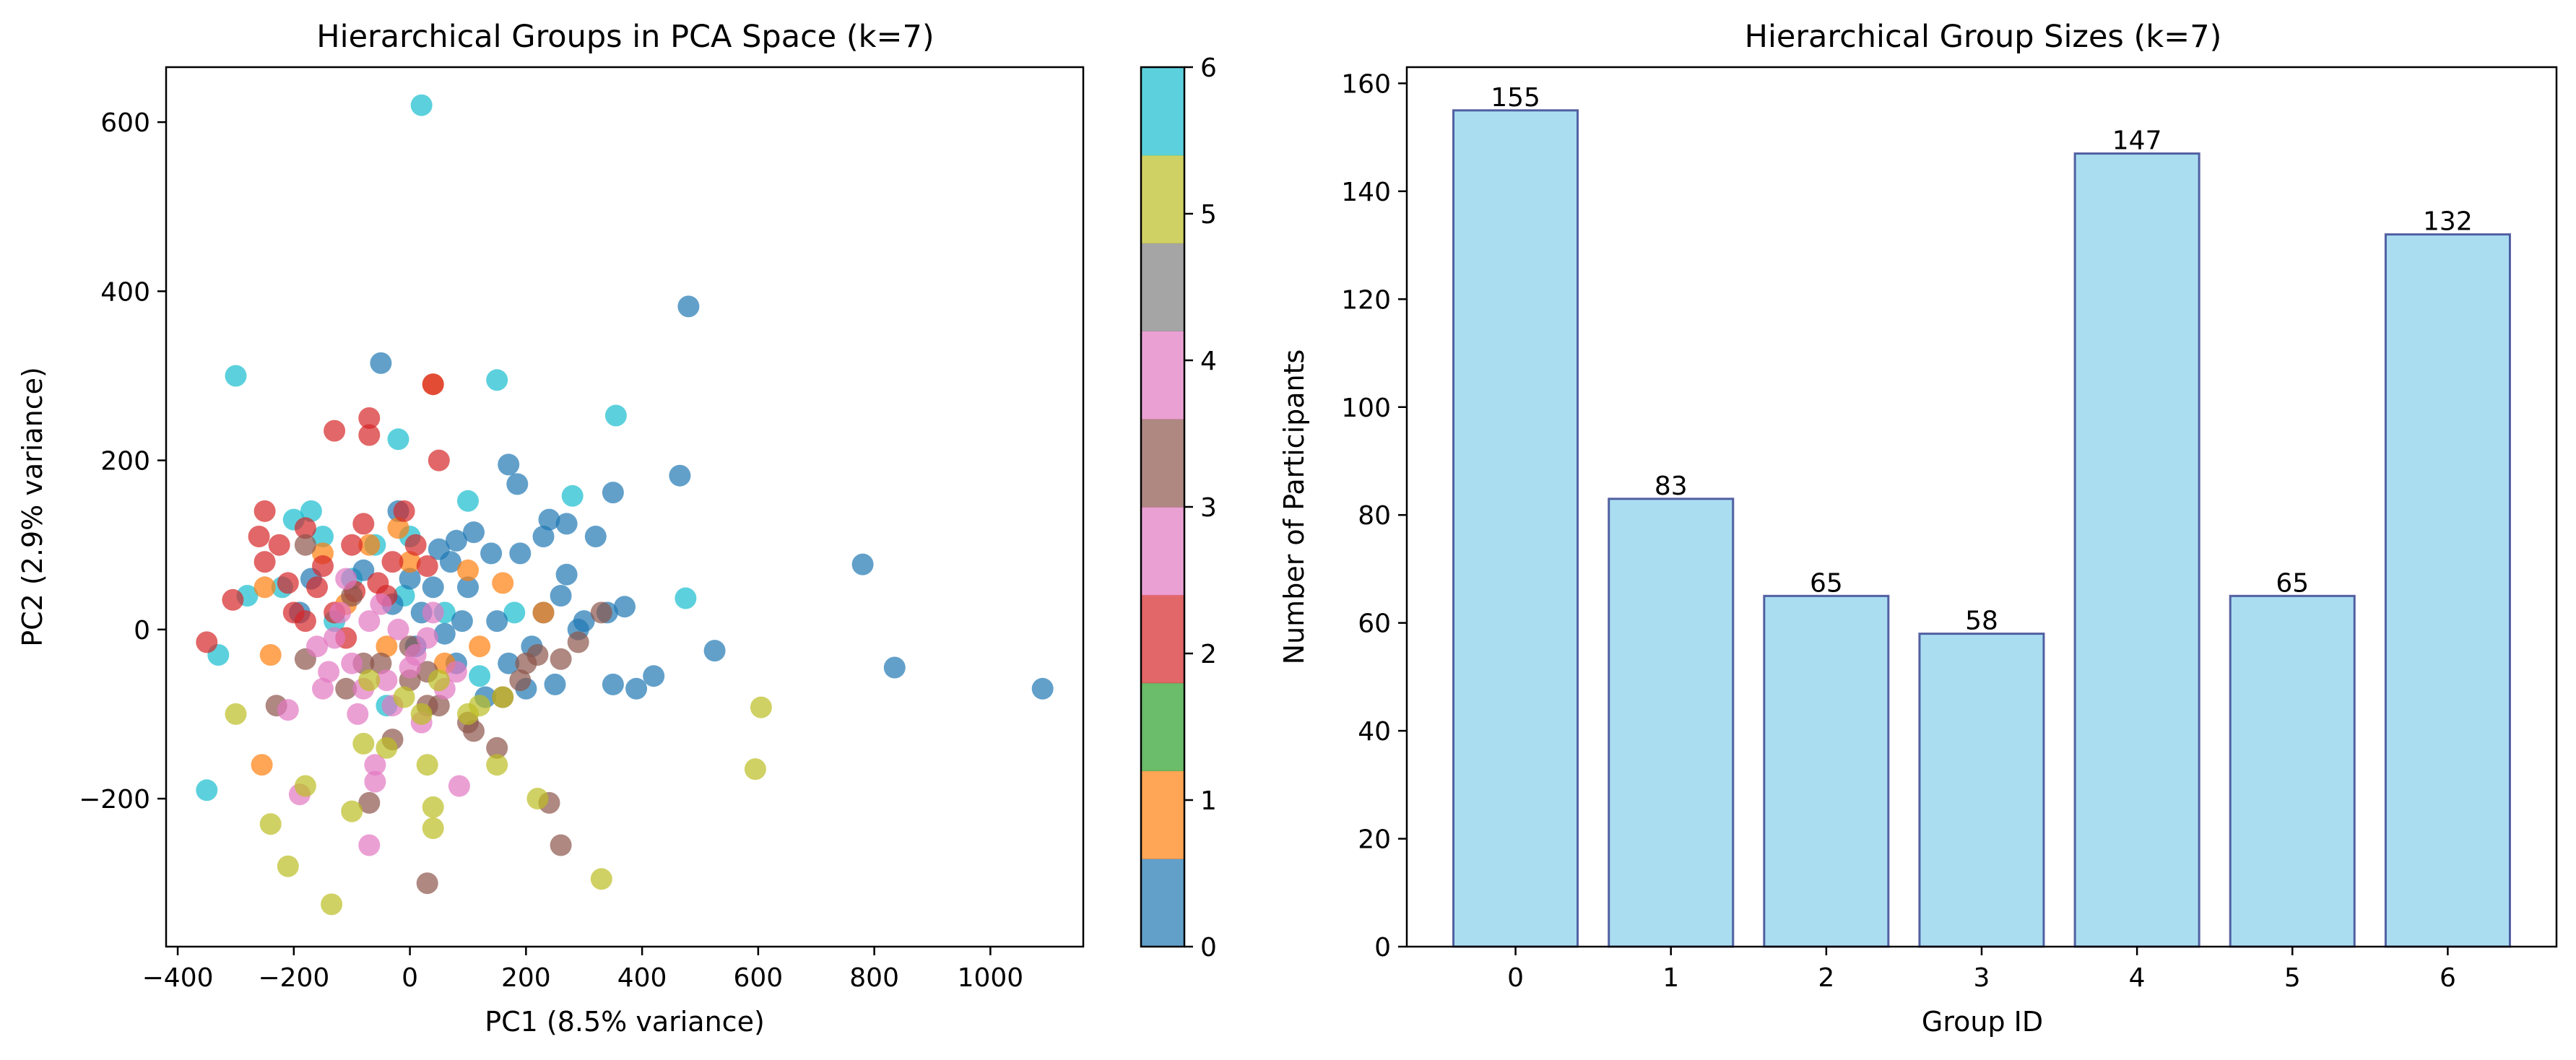 Image resolution: width=2576 pixels, height=1060 pixels. What do you see at coordinates (1983, 37) in the screenshot?
I see `bar-title: Hierarchical Group Sizes (k=7)` at bounding box center [1983, 37].